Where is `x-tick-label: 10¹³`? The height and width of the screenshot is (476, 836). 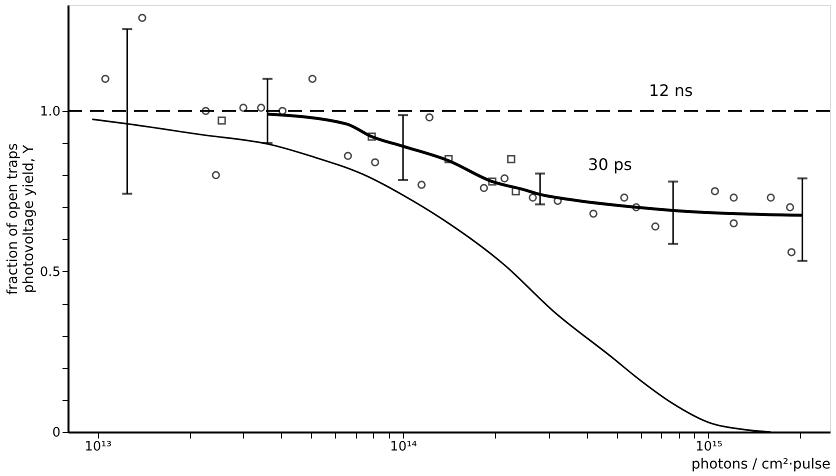 x-tick-label: 10¹³ is located at coordinates (98, 447).